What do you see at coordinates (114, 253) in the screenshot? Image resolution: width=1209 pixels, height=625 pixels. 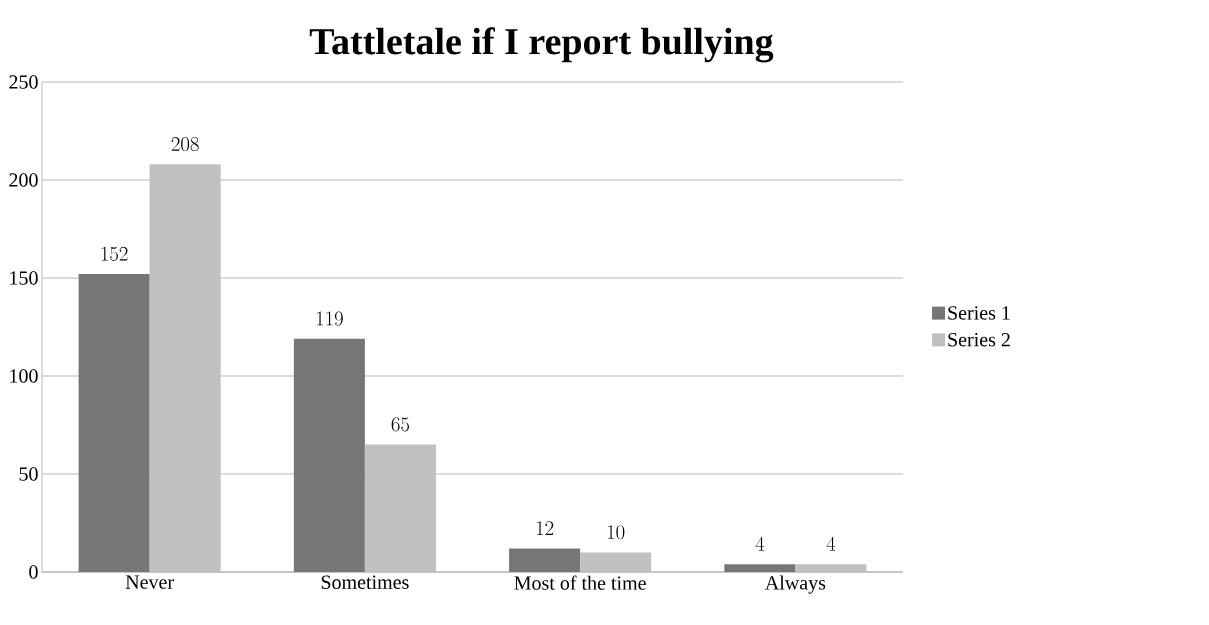 I see `data-label: 152` at bounding box center [114, 253].